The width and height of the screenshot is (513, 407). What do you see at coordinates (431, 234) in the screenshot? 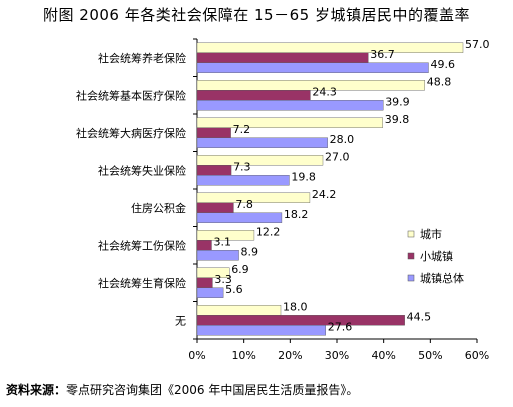
I see `legend-label: 城市` at bounding box center [431, 234].